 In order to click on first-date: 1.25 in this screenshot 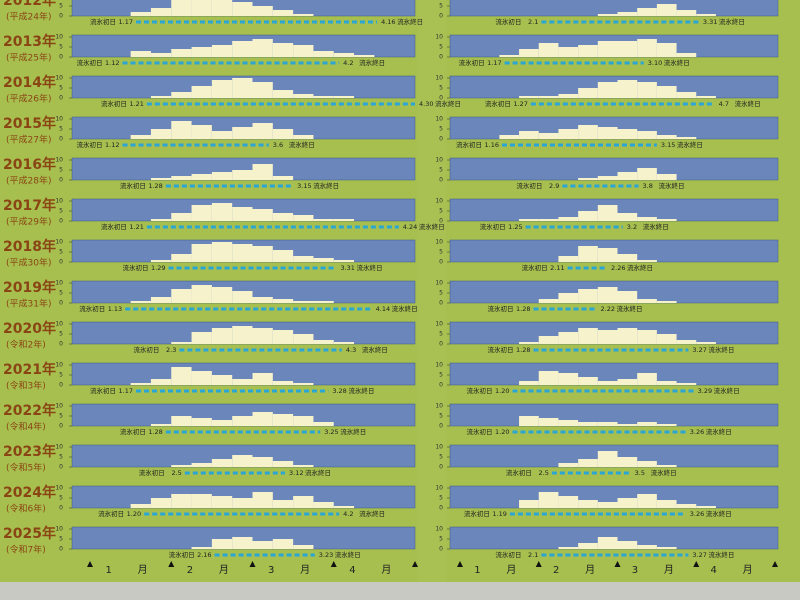, I will do `click(515, 227)`.